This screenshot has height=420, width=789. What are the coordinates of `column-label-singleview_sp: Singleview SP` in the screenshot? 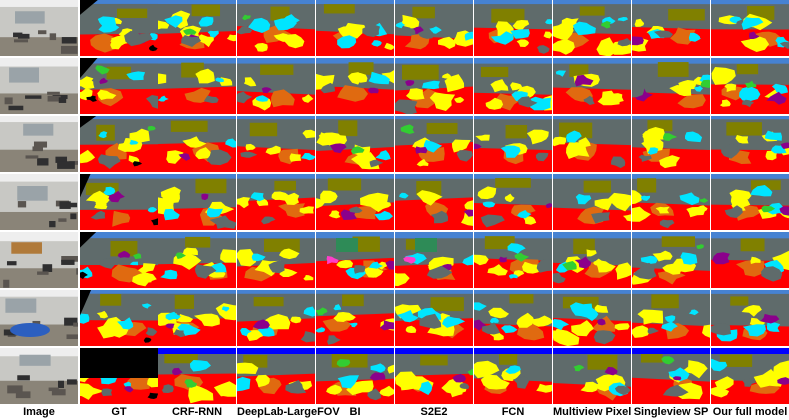 It's located at (671, 412).